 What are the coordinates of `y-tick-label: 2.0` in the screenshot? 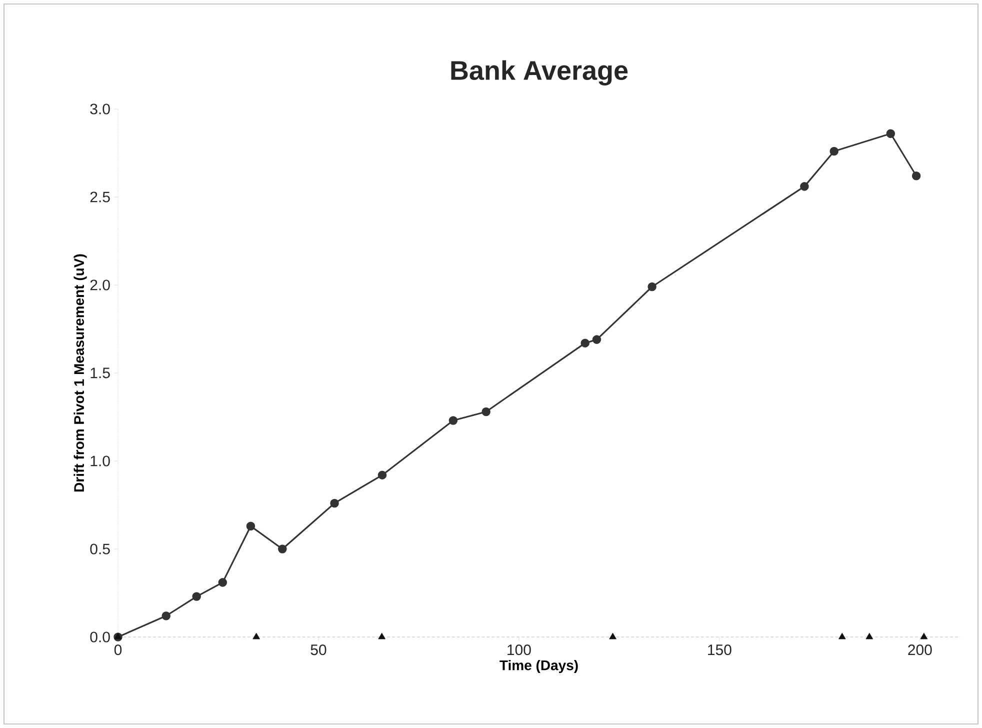 It's located at (100, 285).